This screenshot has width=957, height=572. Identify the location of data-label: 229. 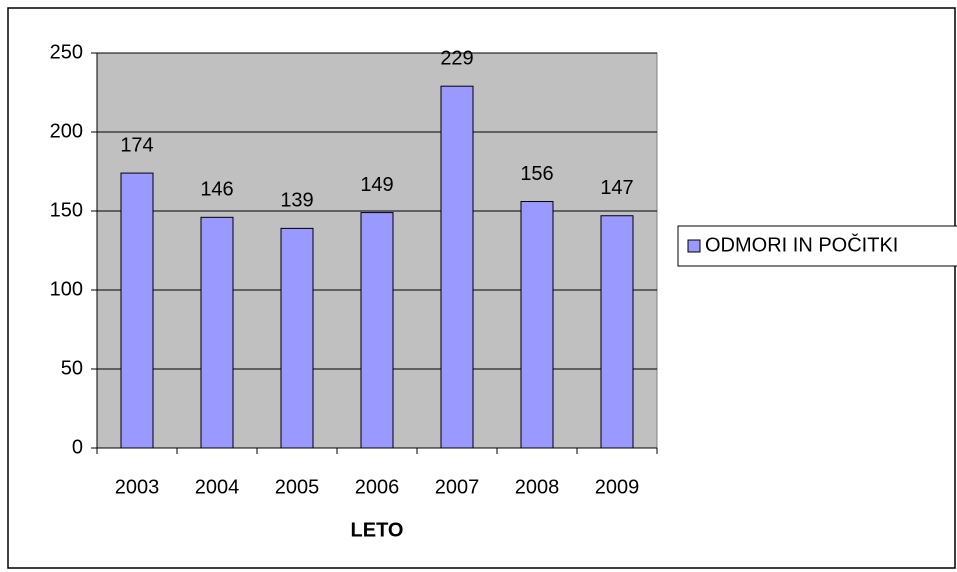
(456, 58).